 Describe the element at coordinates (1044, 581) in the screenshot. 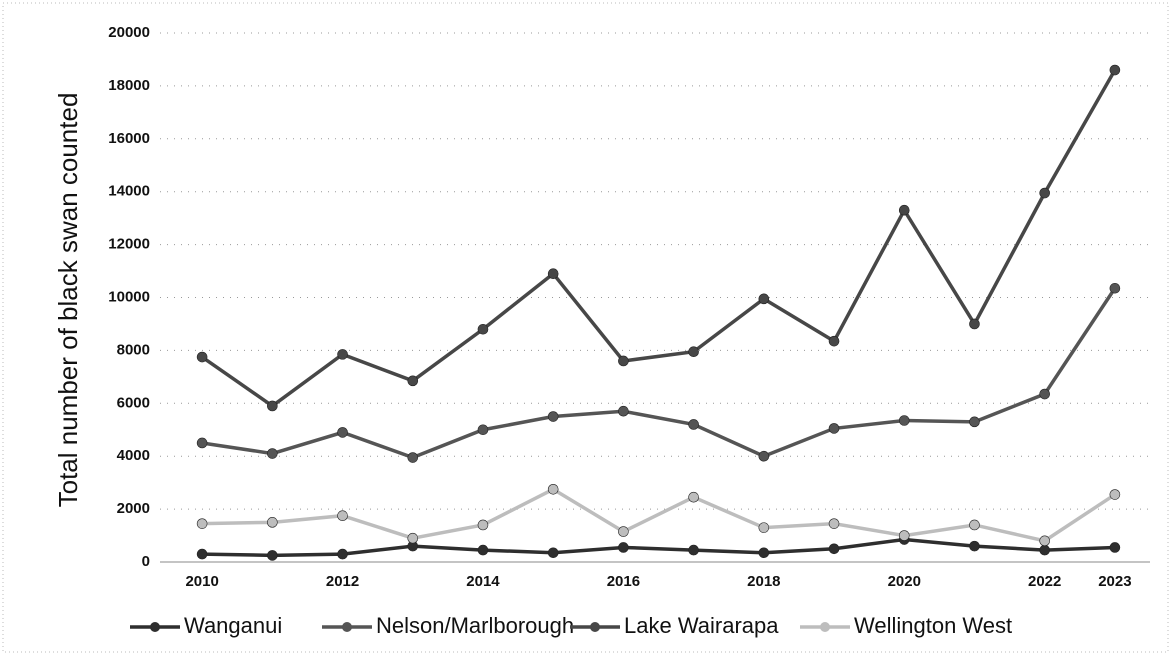

I see `x-tick-label: 2022` at that location.